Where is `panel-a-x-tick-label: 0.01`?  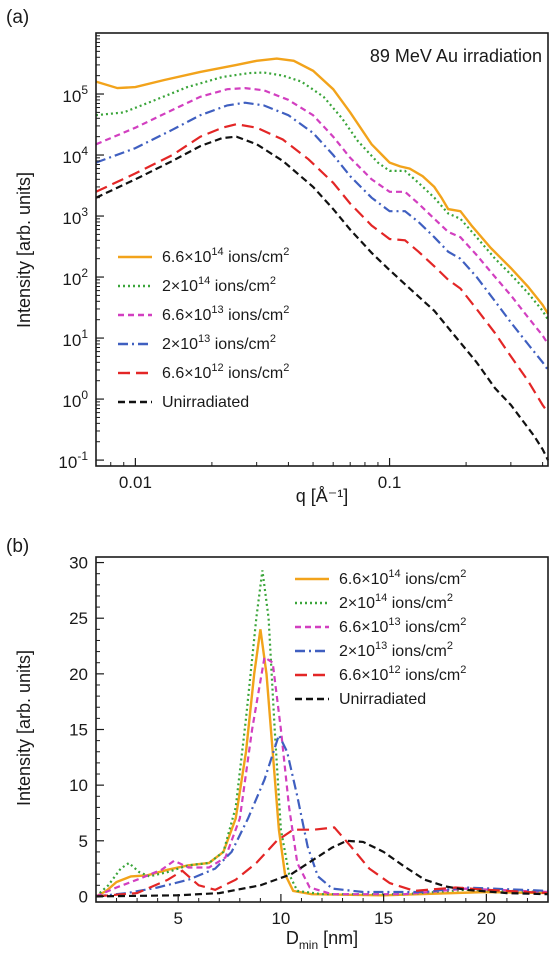
panel-a-x-tick-label: 0.01 is located at coordinates (135, 482).